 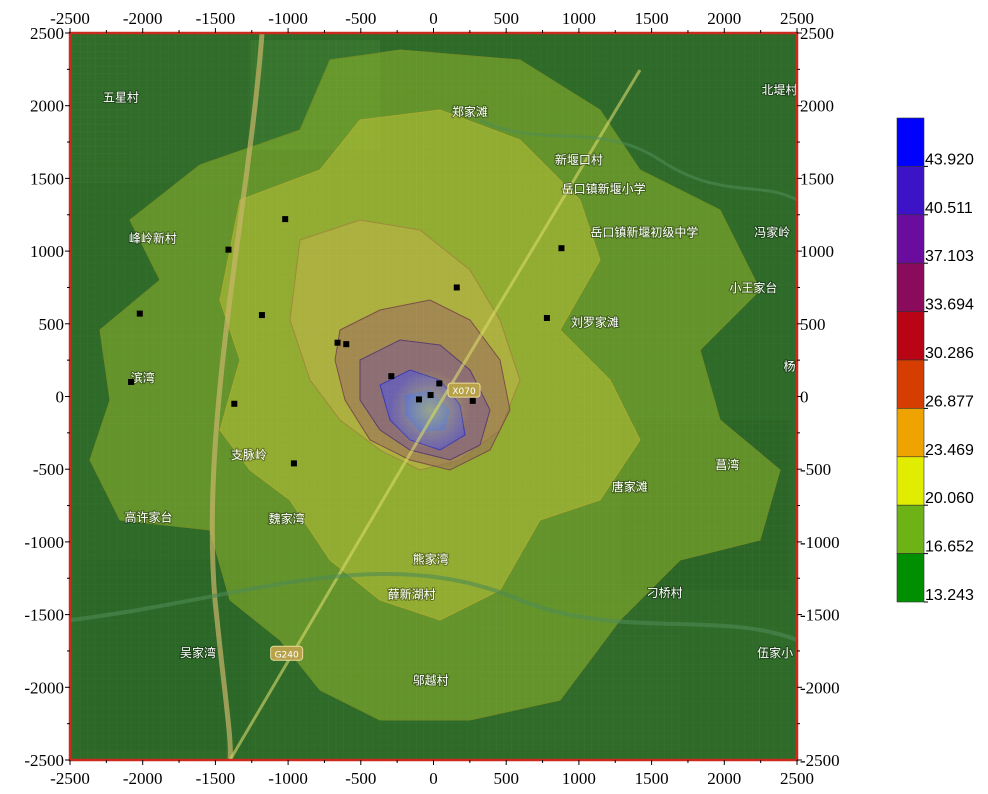 What do you see at coordinates (48, 469) in the screenshot?
I see `y-tick-label-left: -500` at bounding box center [48, 469].